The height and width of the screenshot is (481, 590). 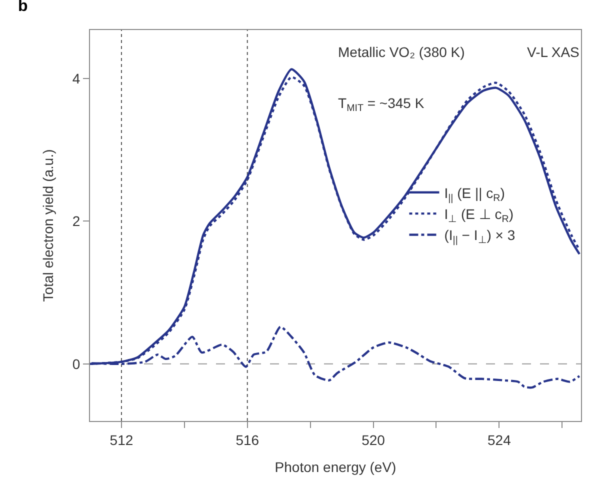 I want to click on annotation: T$_{MIT}$ = ~345 K, so click(x=381, y=104).